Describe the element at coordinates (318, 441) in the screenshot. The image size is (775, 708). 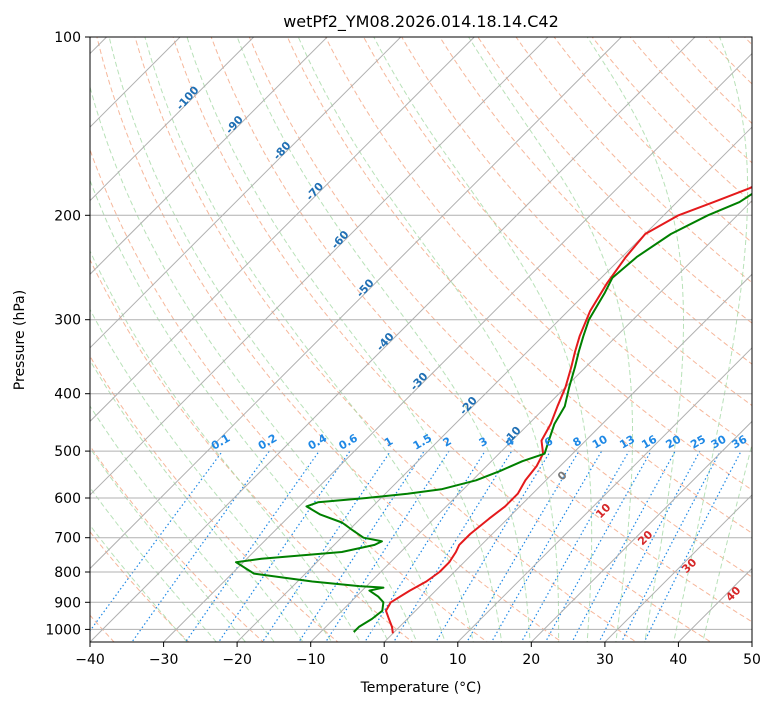
I see `mixing-ratio-label: 0.4` at that location.